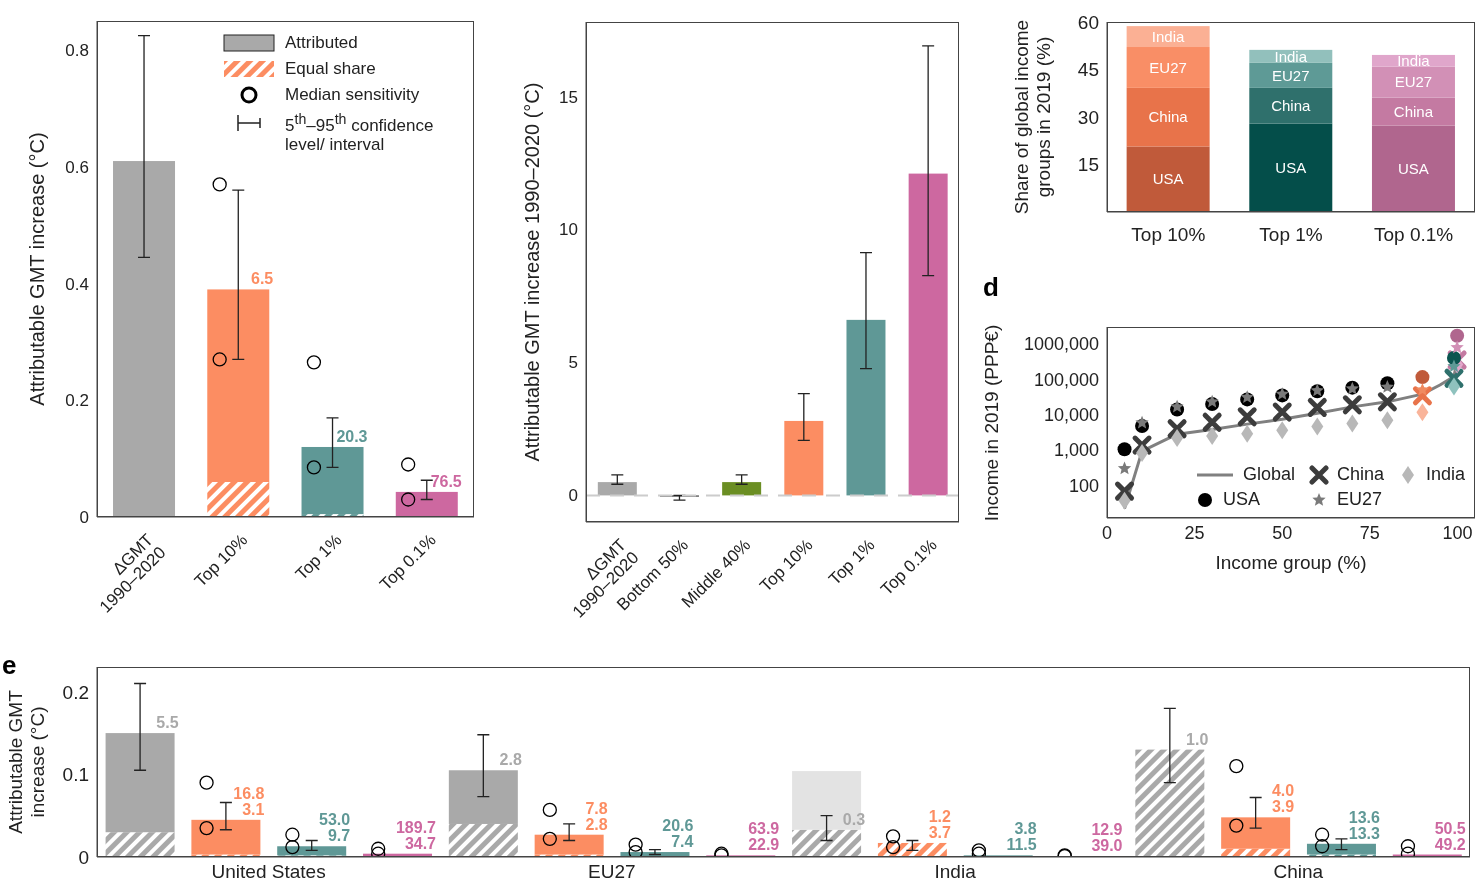 Image resolution: width=1476 pixels, height=885 pixels. I want to click on legend-label: EU27, so click(1359, 499).